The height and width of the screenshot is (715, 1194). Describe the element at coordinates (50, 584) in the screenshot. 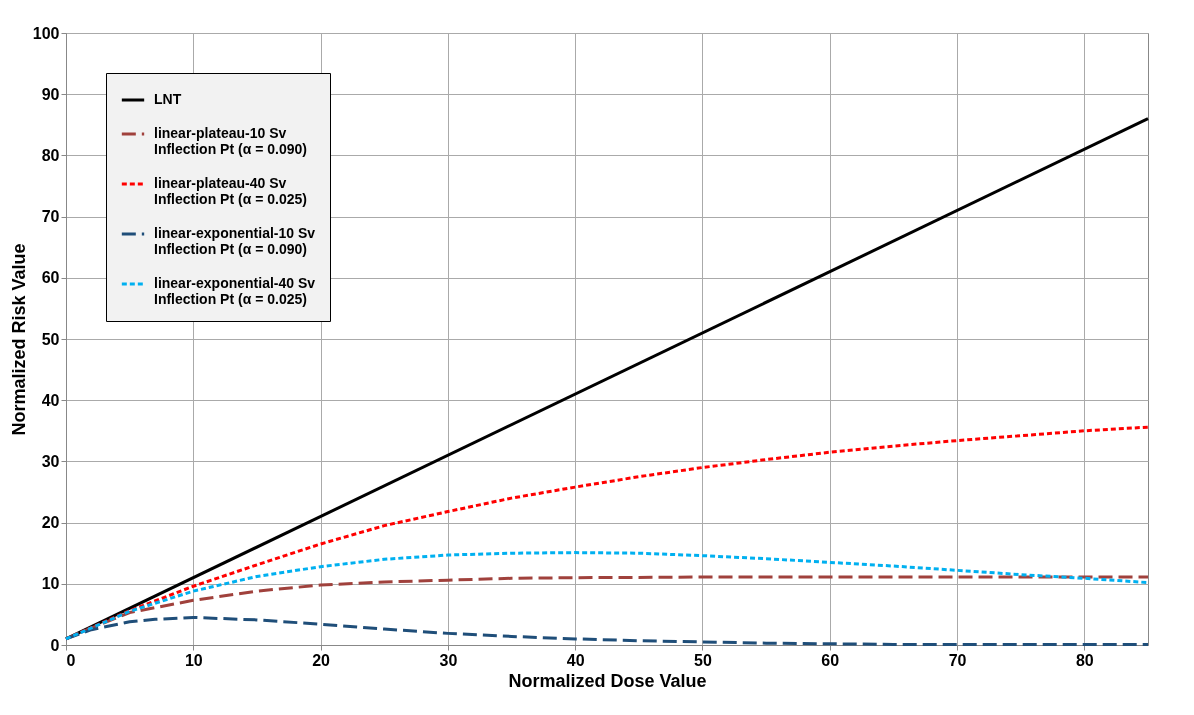

I see `y-tick-label: 10` at that location.